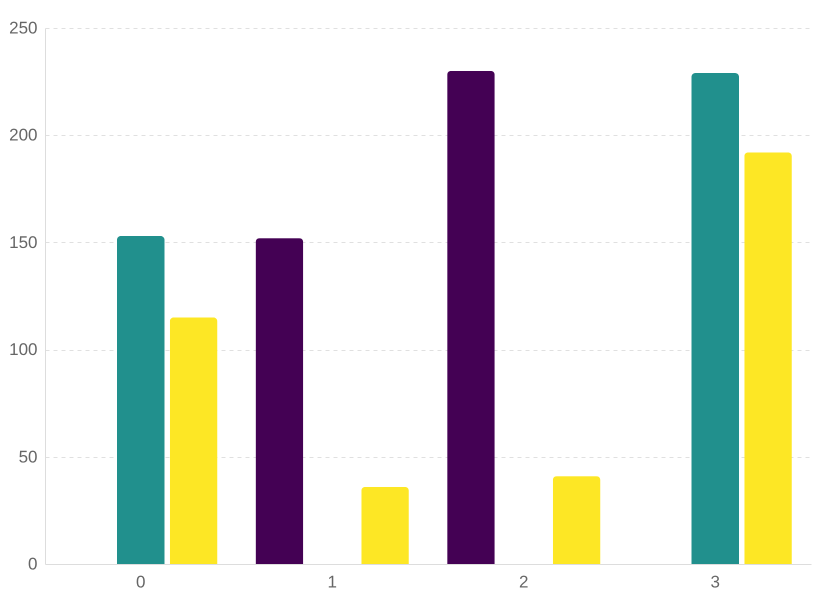 The height and width of the screenshot is (602, 830). What do you see at coordinates (523, 582) in the screenshot?
I see `x-tick-label: 2` at bounding box center [523, 582].